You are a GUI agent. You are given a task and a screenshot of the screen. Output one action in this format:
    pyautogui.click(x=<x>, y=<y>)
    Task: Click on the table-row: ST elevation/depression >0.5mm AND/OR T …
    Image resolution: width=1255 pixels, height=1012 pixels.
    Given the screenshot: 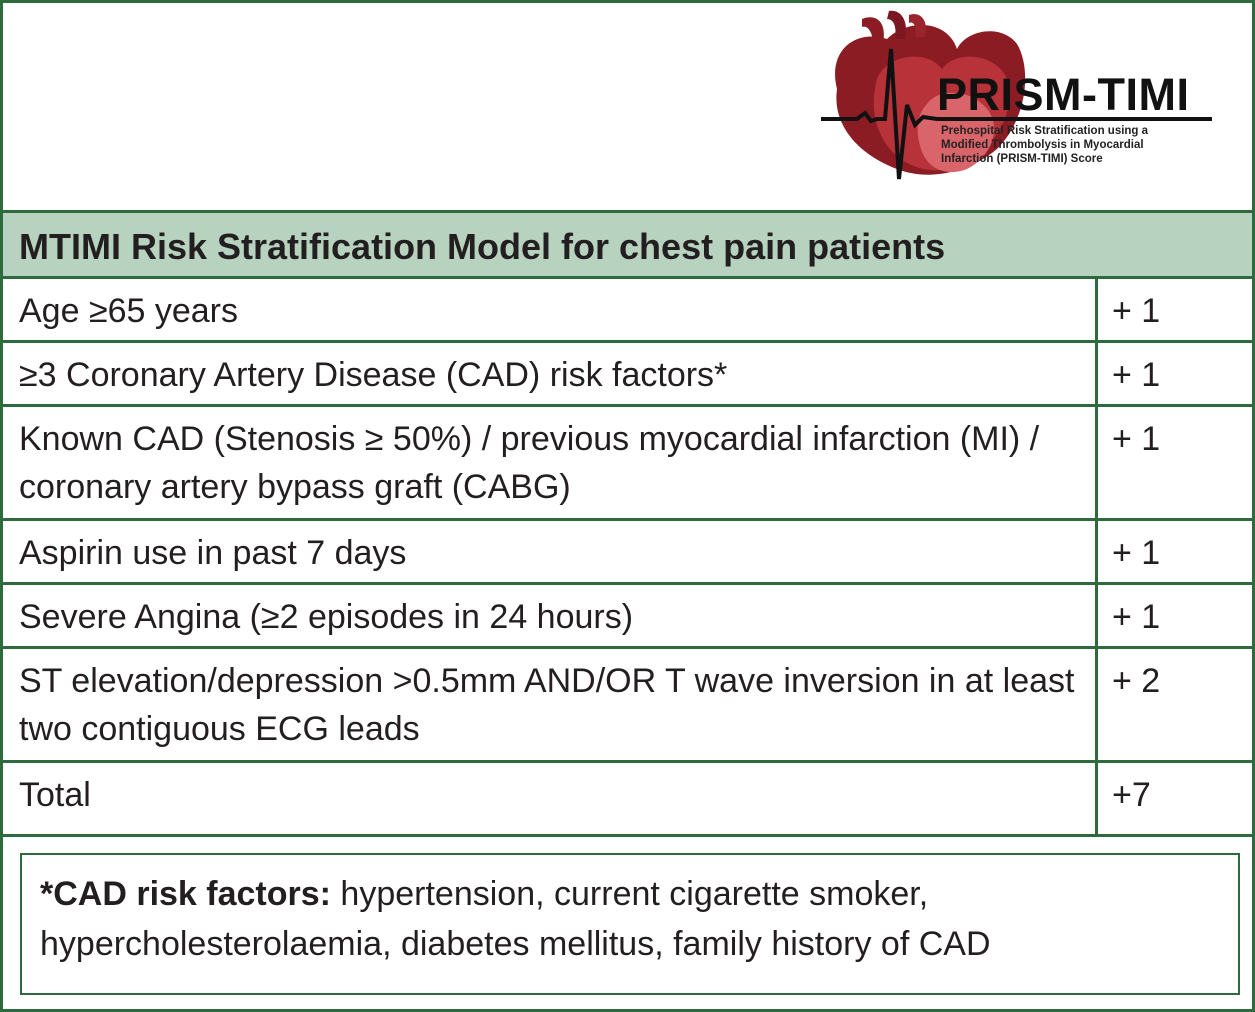 What is the action you would take?
    pyautogui.click(x=627, y=706)
    